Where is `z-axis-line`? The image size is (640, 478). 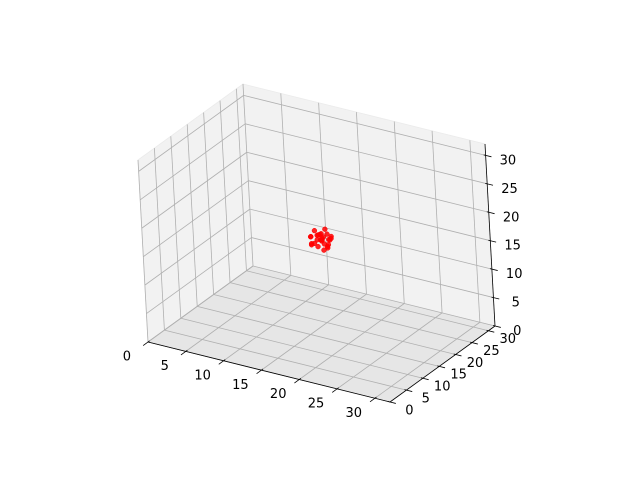 z-axis-line is located at coordinates (490, 235).